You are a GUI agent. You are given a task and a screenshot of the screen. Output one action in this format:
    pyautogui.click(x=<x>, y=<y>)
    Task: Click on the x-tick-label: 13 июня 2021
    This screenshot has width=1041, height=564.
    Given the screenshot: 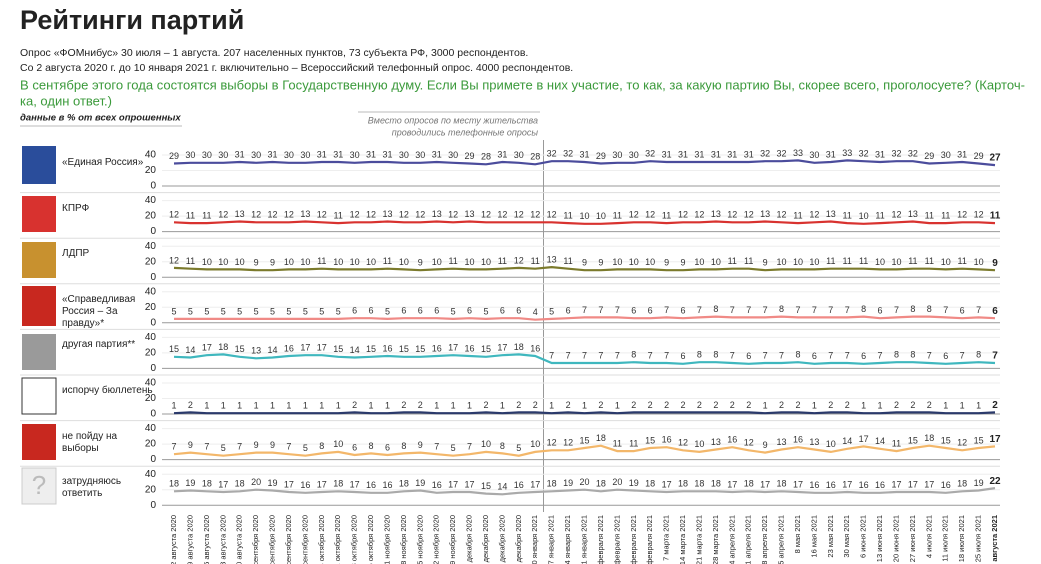 What is the action you would take?
    pyautogui.click(x=879, y=538)
    